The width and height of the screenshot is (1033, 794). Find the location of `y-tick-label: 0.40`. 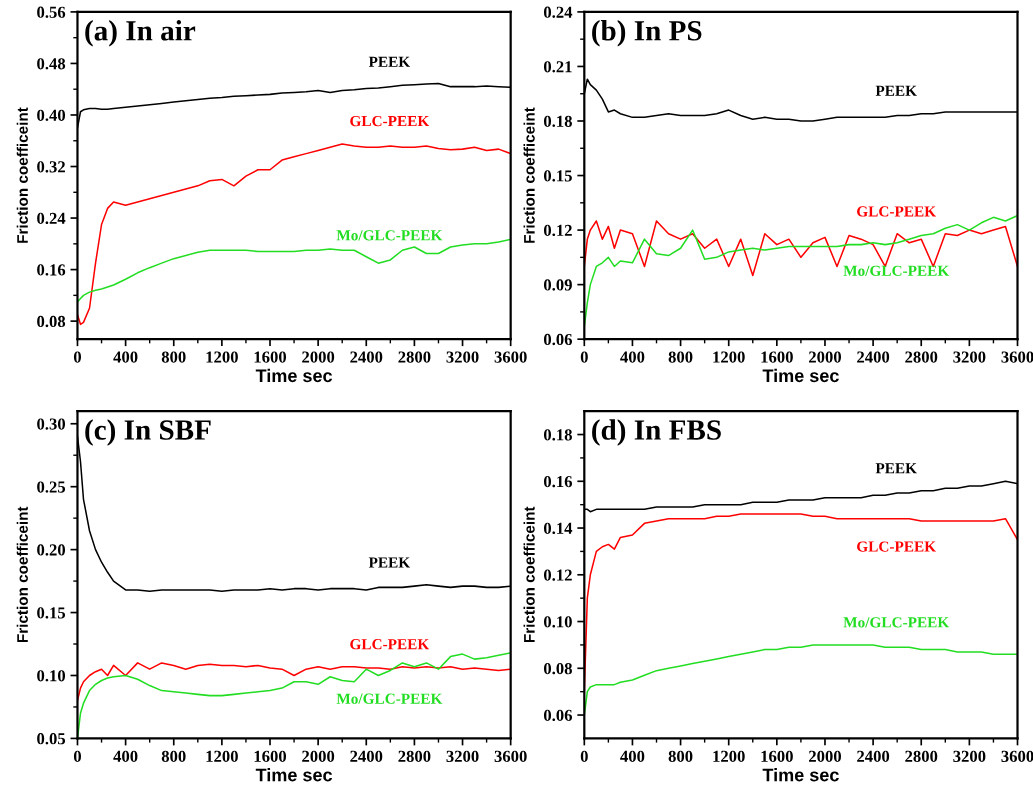

y-tick-label: 0.40 is located at coordinates (51, 115).